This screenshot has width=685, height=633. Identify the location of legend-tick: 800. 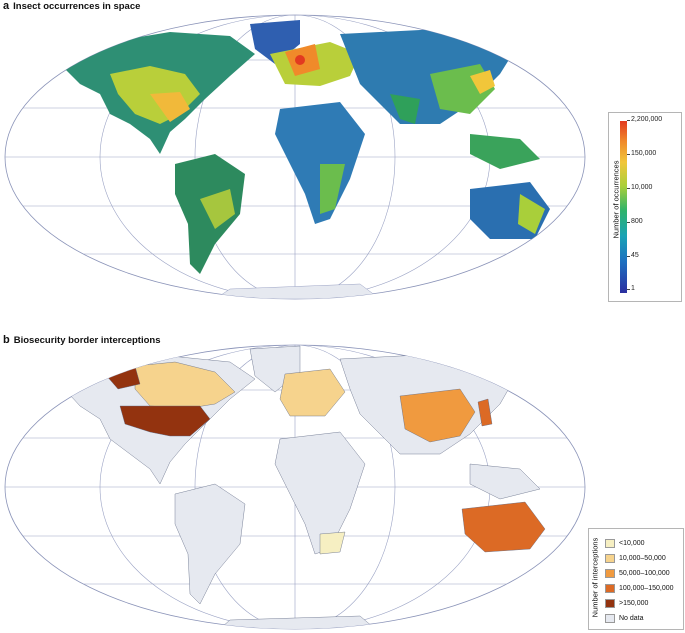
(635, 221).